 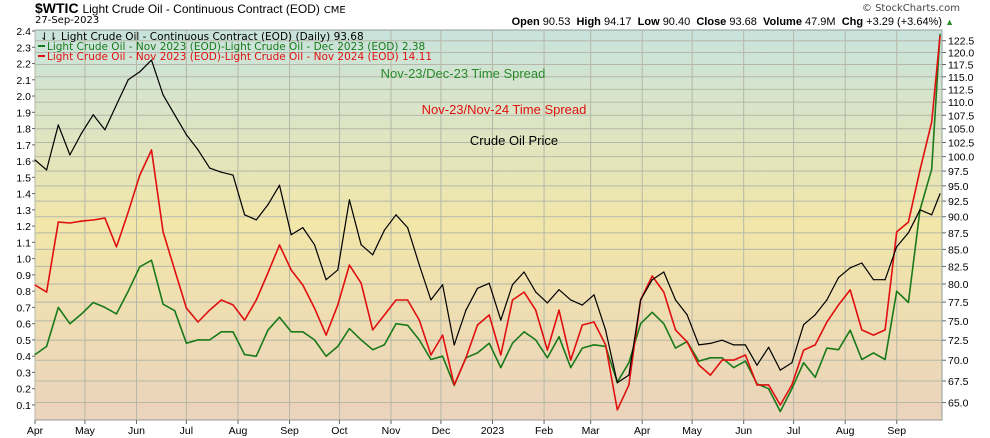 What do you see at coordinates (23, 243) in the screenshot?
I see `left-tick-label: 1.1` at bounding box center [23, 243].